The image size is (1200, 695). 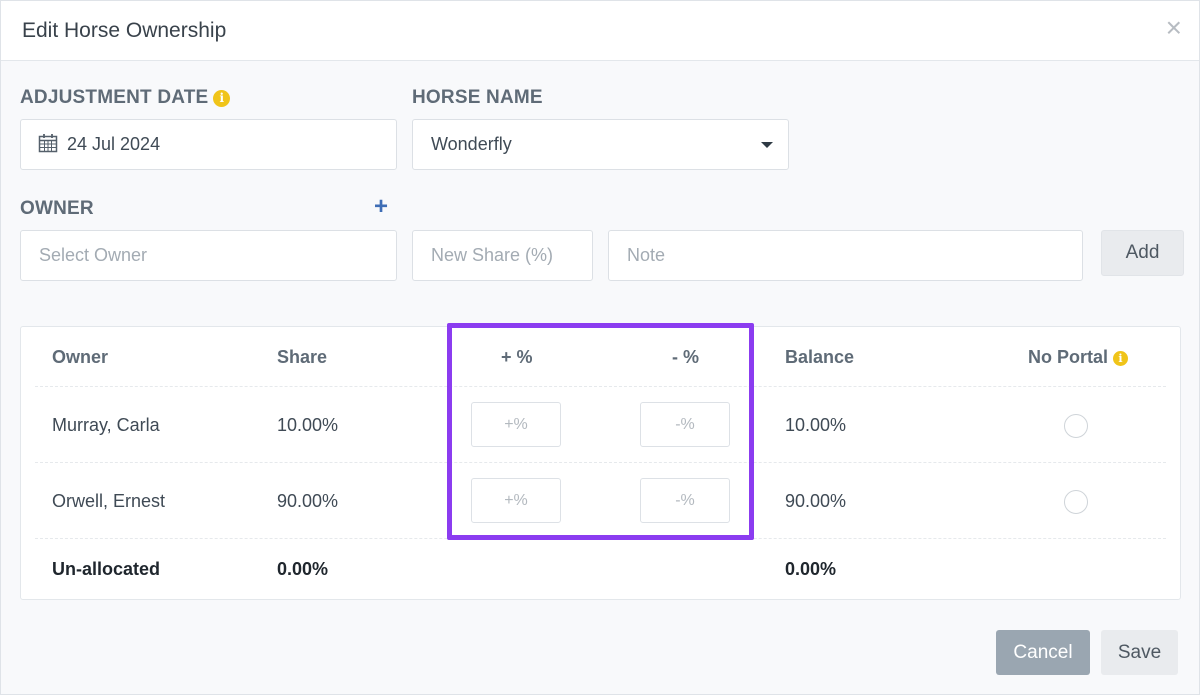 What do you see at coordinates (1142, 253) in the screenshot?
I see `add-button: Add` at bounding box center [1142, 253].